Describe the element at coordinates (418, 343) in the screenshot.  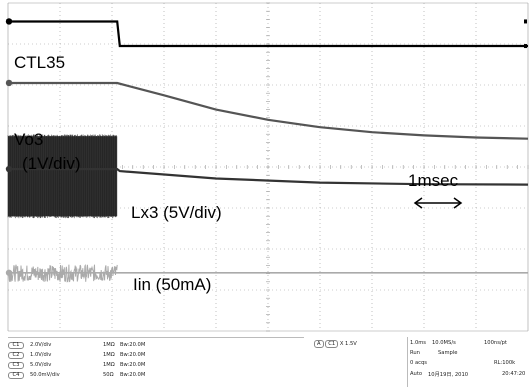
I see `time-per-div: 1.0ms` at that location.